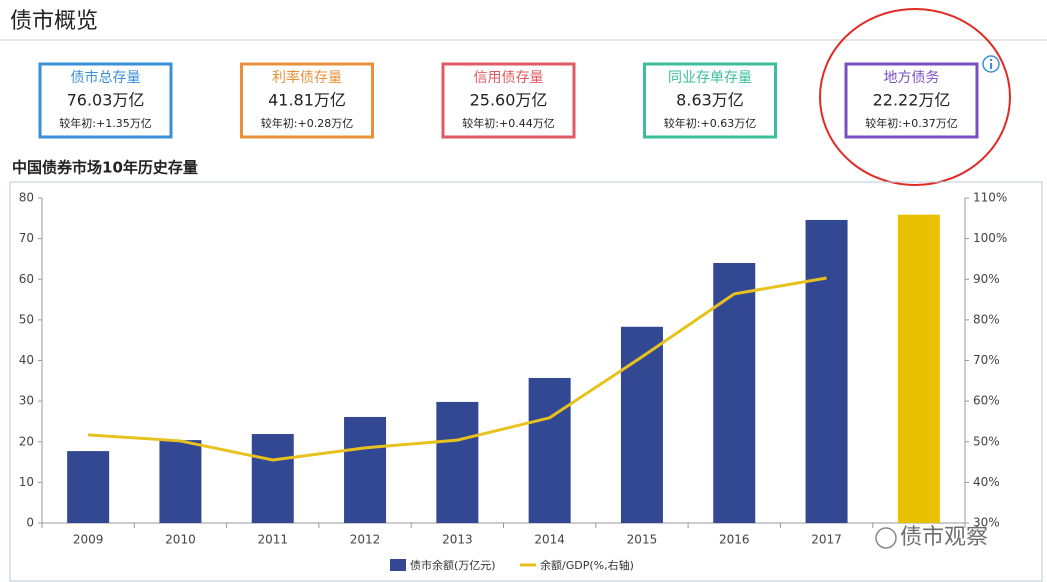 Image resolution: width=1047 pixels, height=582 pixels. What do you see at coordinates (30, 523) in the screenshot?
I see `y-tick-label: 0` at bounding box center [30, 523].